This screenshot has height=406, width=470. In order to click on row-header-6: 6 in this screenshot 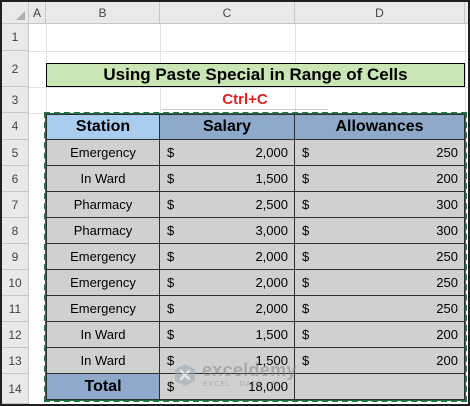, I will do `click(15, 179)`.